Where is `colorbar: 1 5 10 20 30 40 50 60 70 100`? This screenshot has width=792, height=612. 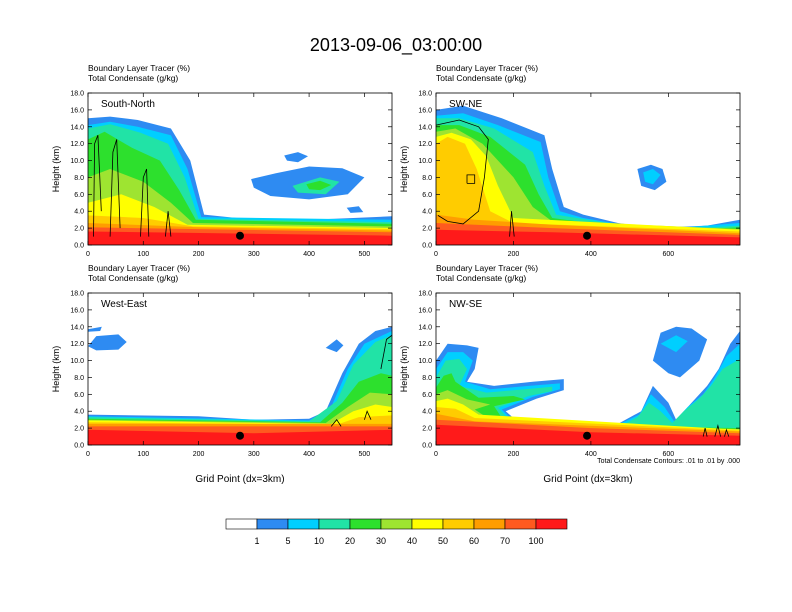 colorbar: 1 5 10 20 30 40 50 60 70 100 is located at coordinates (396, 532).